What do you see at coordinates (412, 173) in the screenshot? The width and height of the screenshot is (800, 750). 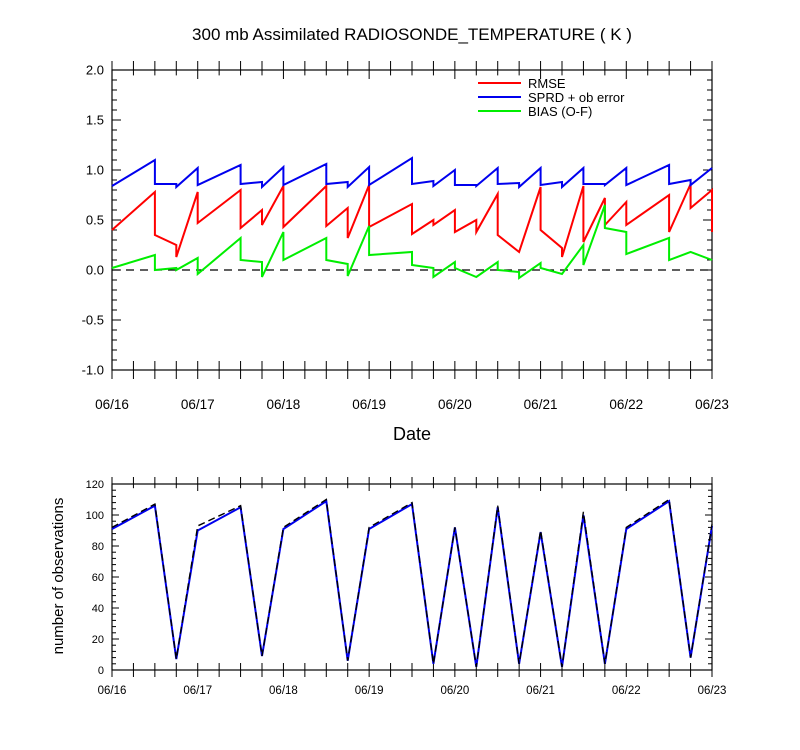 I see `series-line-sprd` at bounding box center [412, 173].